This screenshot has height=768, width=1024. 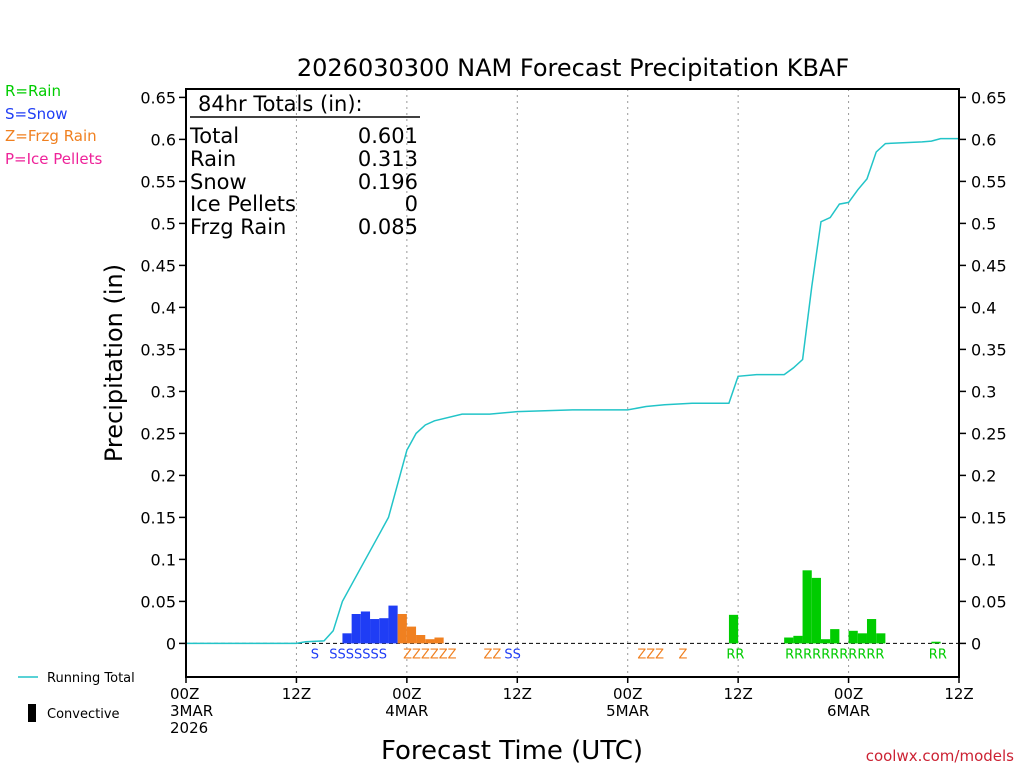 What do you see at coordinates (983, 223) in the screenshot?
I see `y-tick-label-right: 0.5` at bounding box center [983, 223].